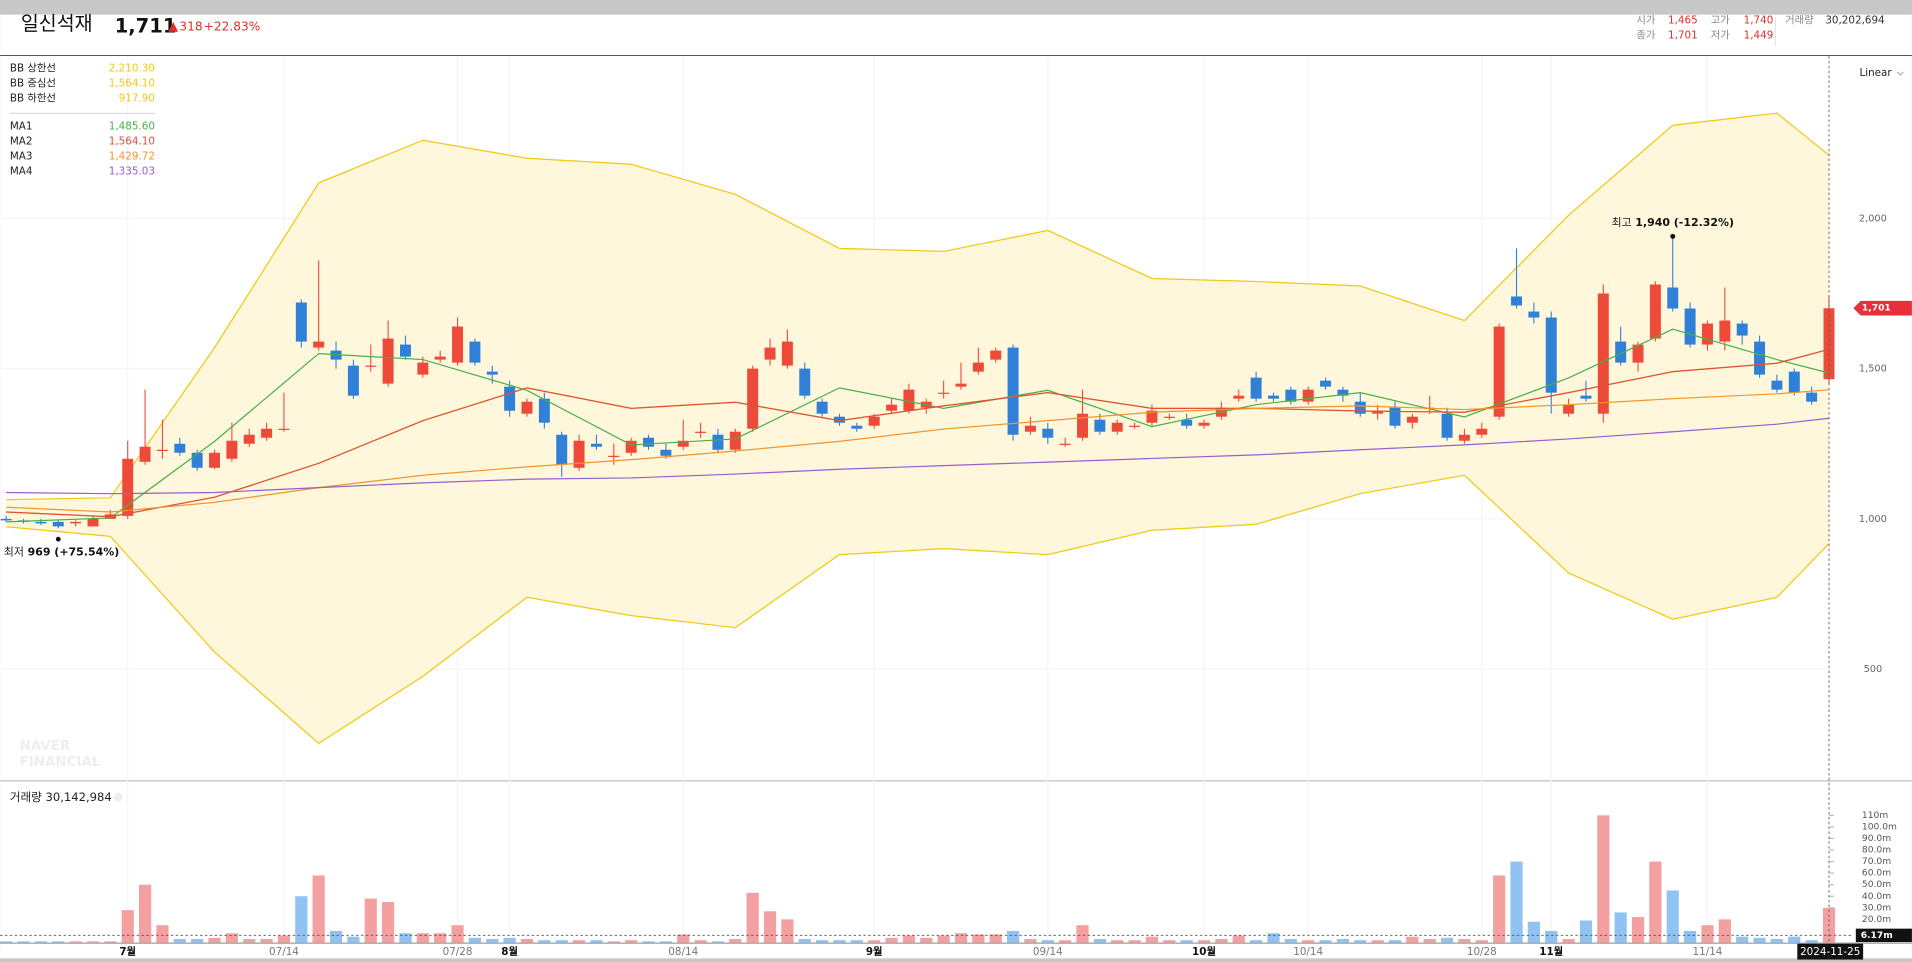 This screenshot has width=1912, height=962. What do you see at coordinates (137, 98) in the screenshot?
I see `legend-value: 917.90` at bounding box center [137, 98].